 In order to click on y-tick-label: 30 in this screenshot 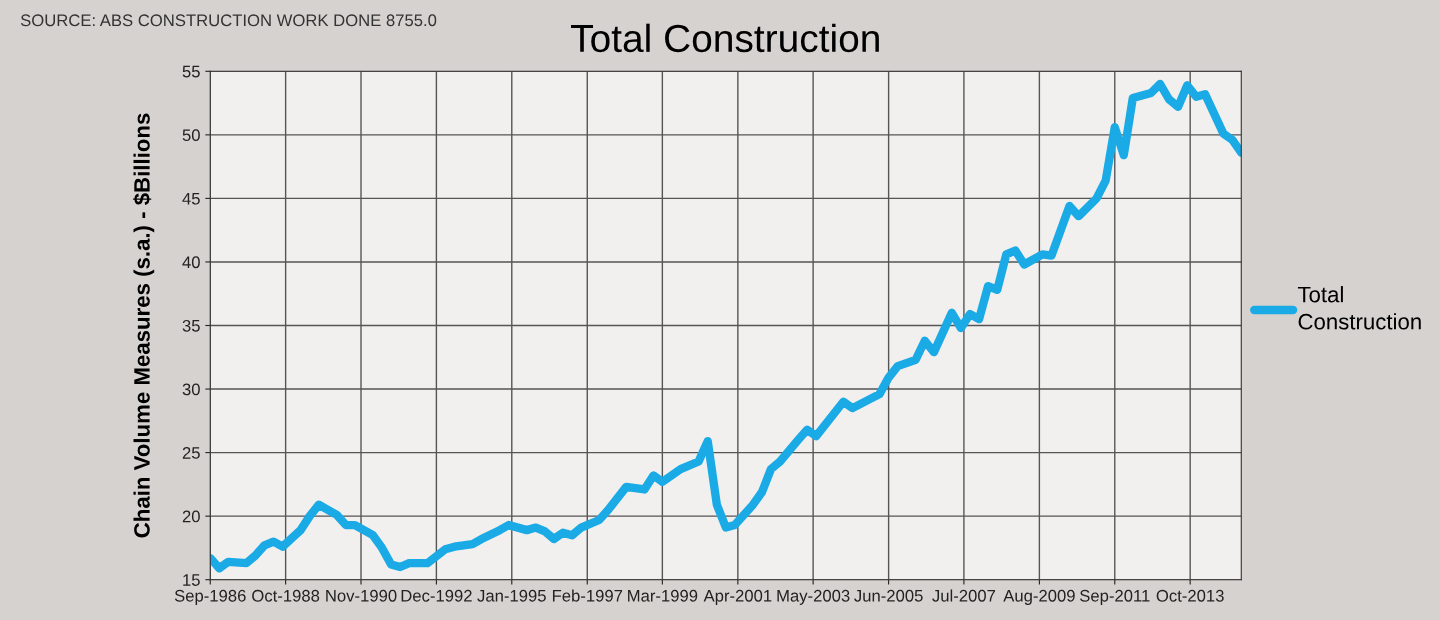, I will do `click(191, 389)`.